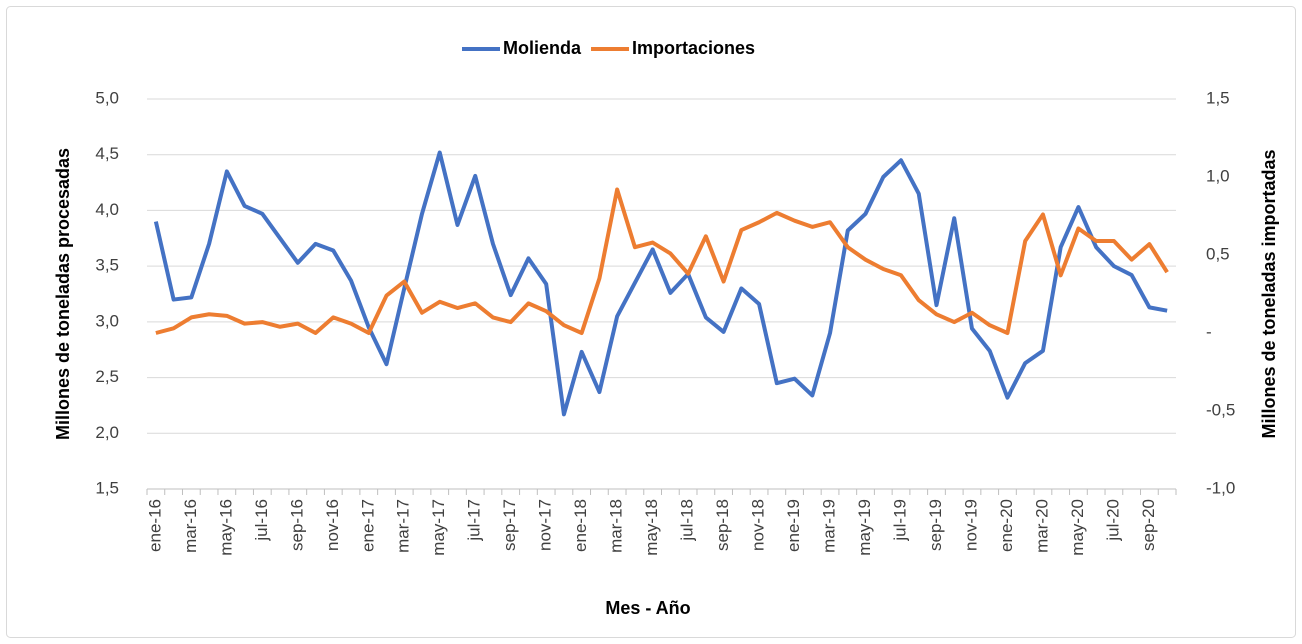  Describe the element at coordinates (935, 525) in the screenshot. I see `x-tick-label: sep-19` at that location.